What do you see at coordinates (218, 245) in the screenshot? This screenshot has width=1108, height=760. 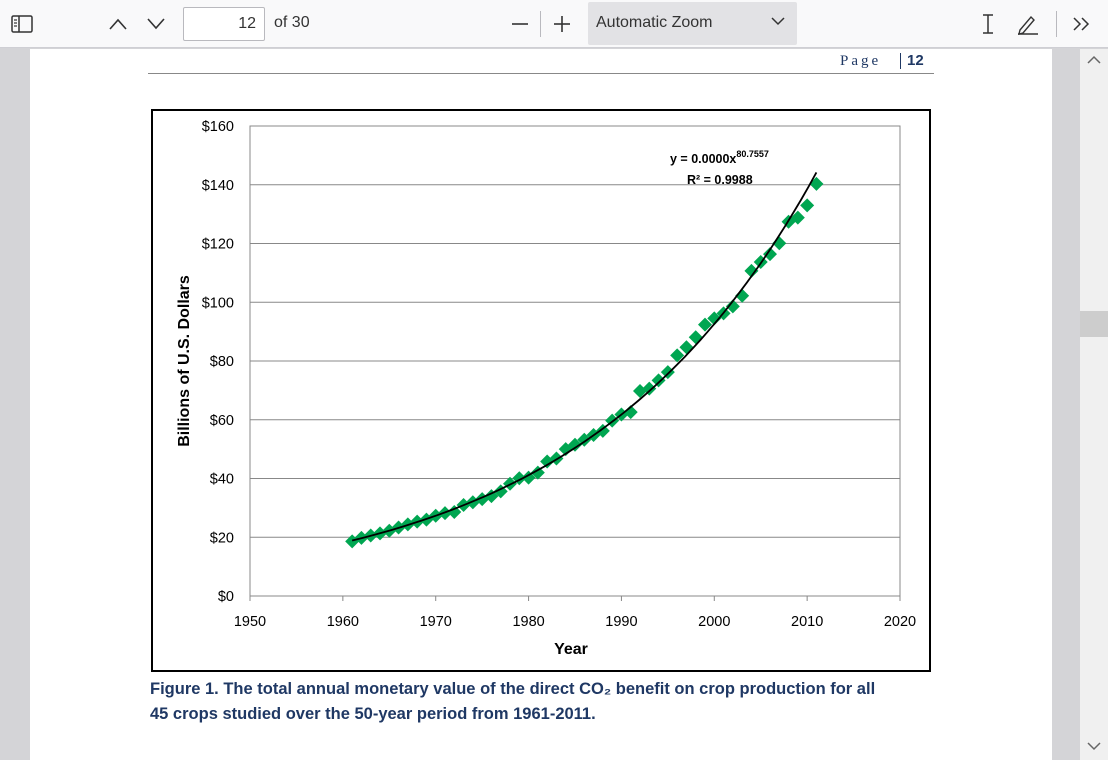 I see `y-tick-label: $120` at bounding box center [218, 245].